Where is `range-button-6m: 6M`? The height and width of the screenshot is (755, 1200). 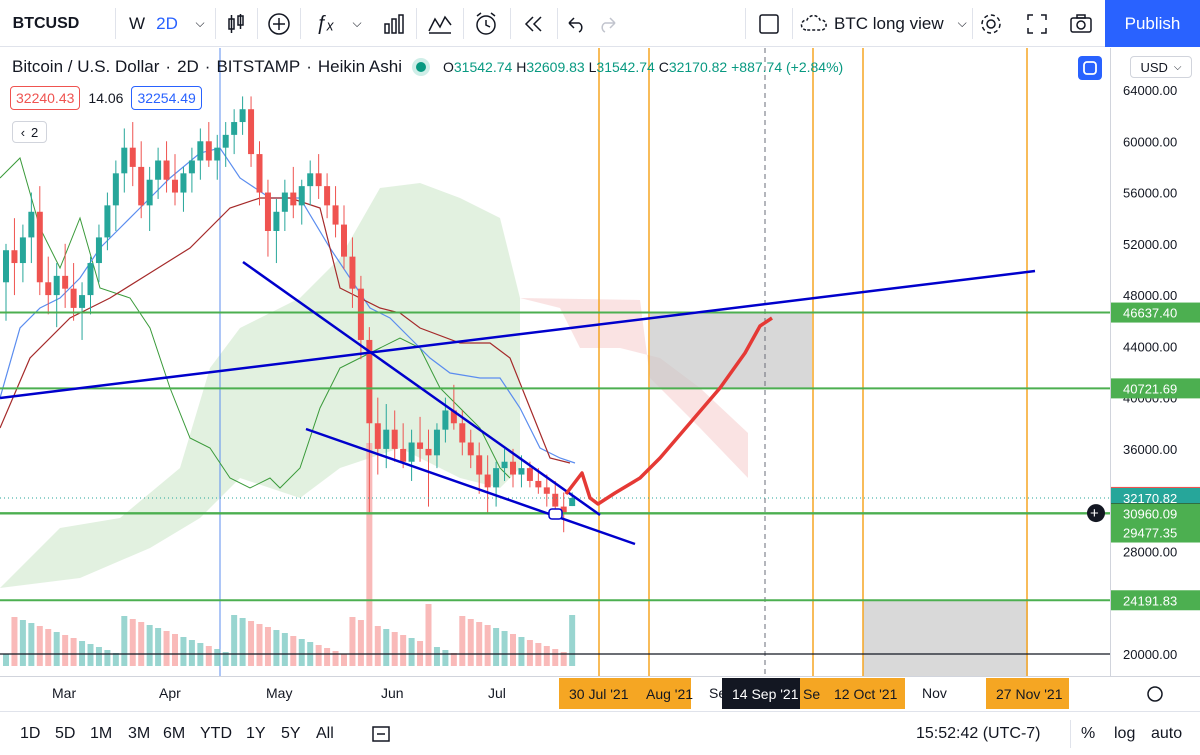
range-button-6m: 6M is located at coordinates (174, 733).